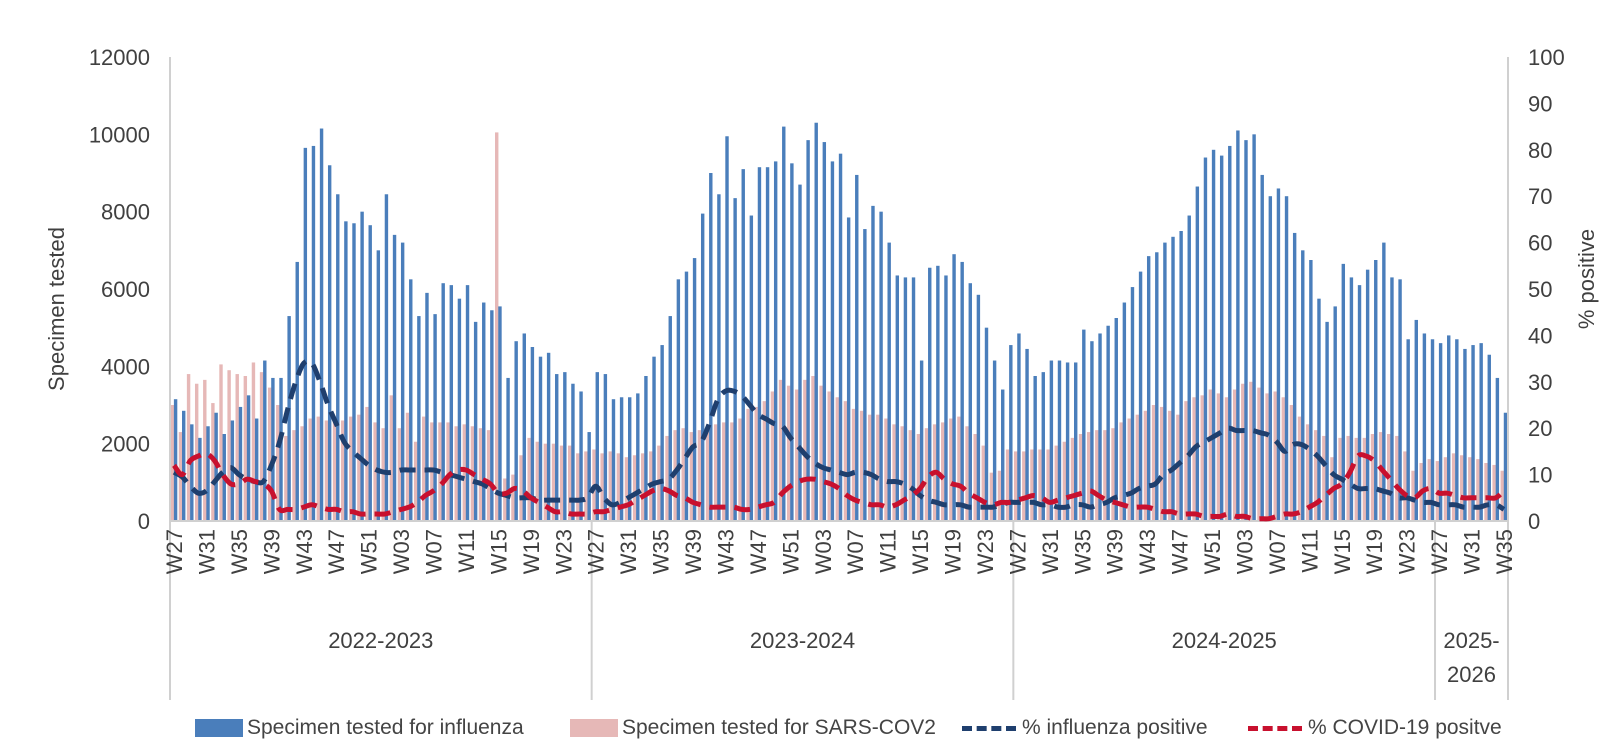  Describe the element at coordinates (628, 551) in the screenshot. I see `x-tick-label: W31` at that location.